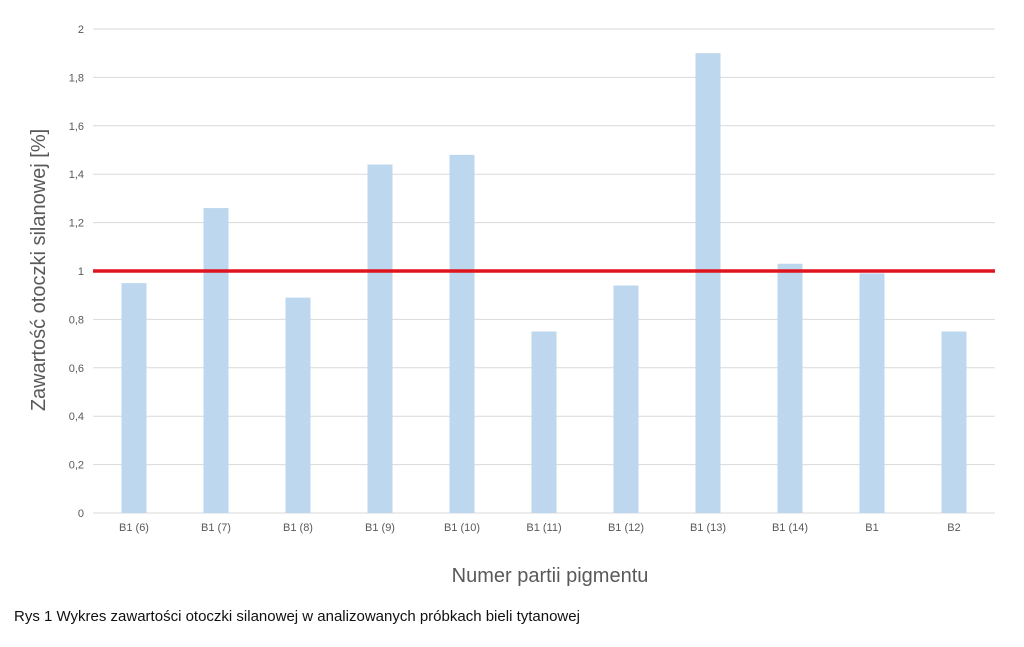 The image size is (1024, 647). I want to click on y-tick-label: 0,6, so click(76, 369).